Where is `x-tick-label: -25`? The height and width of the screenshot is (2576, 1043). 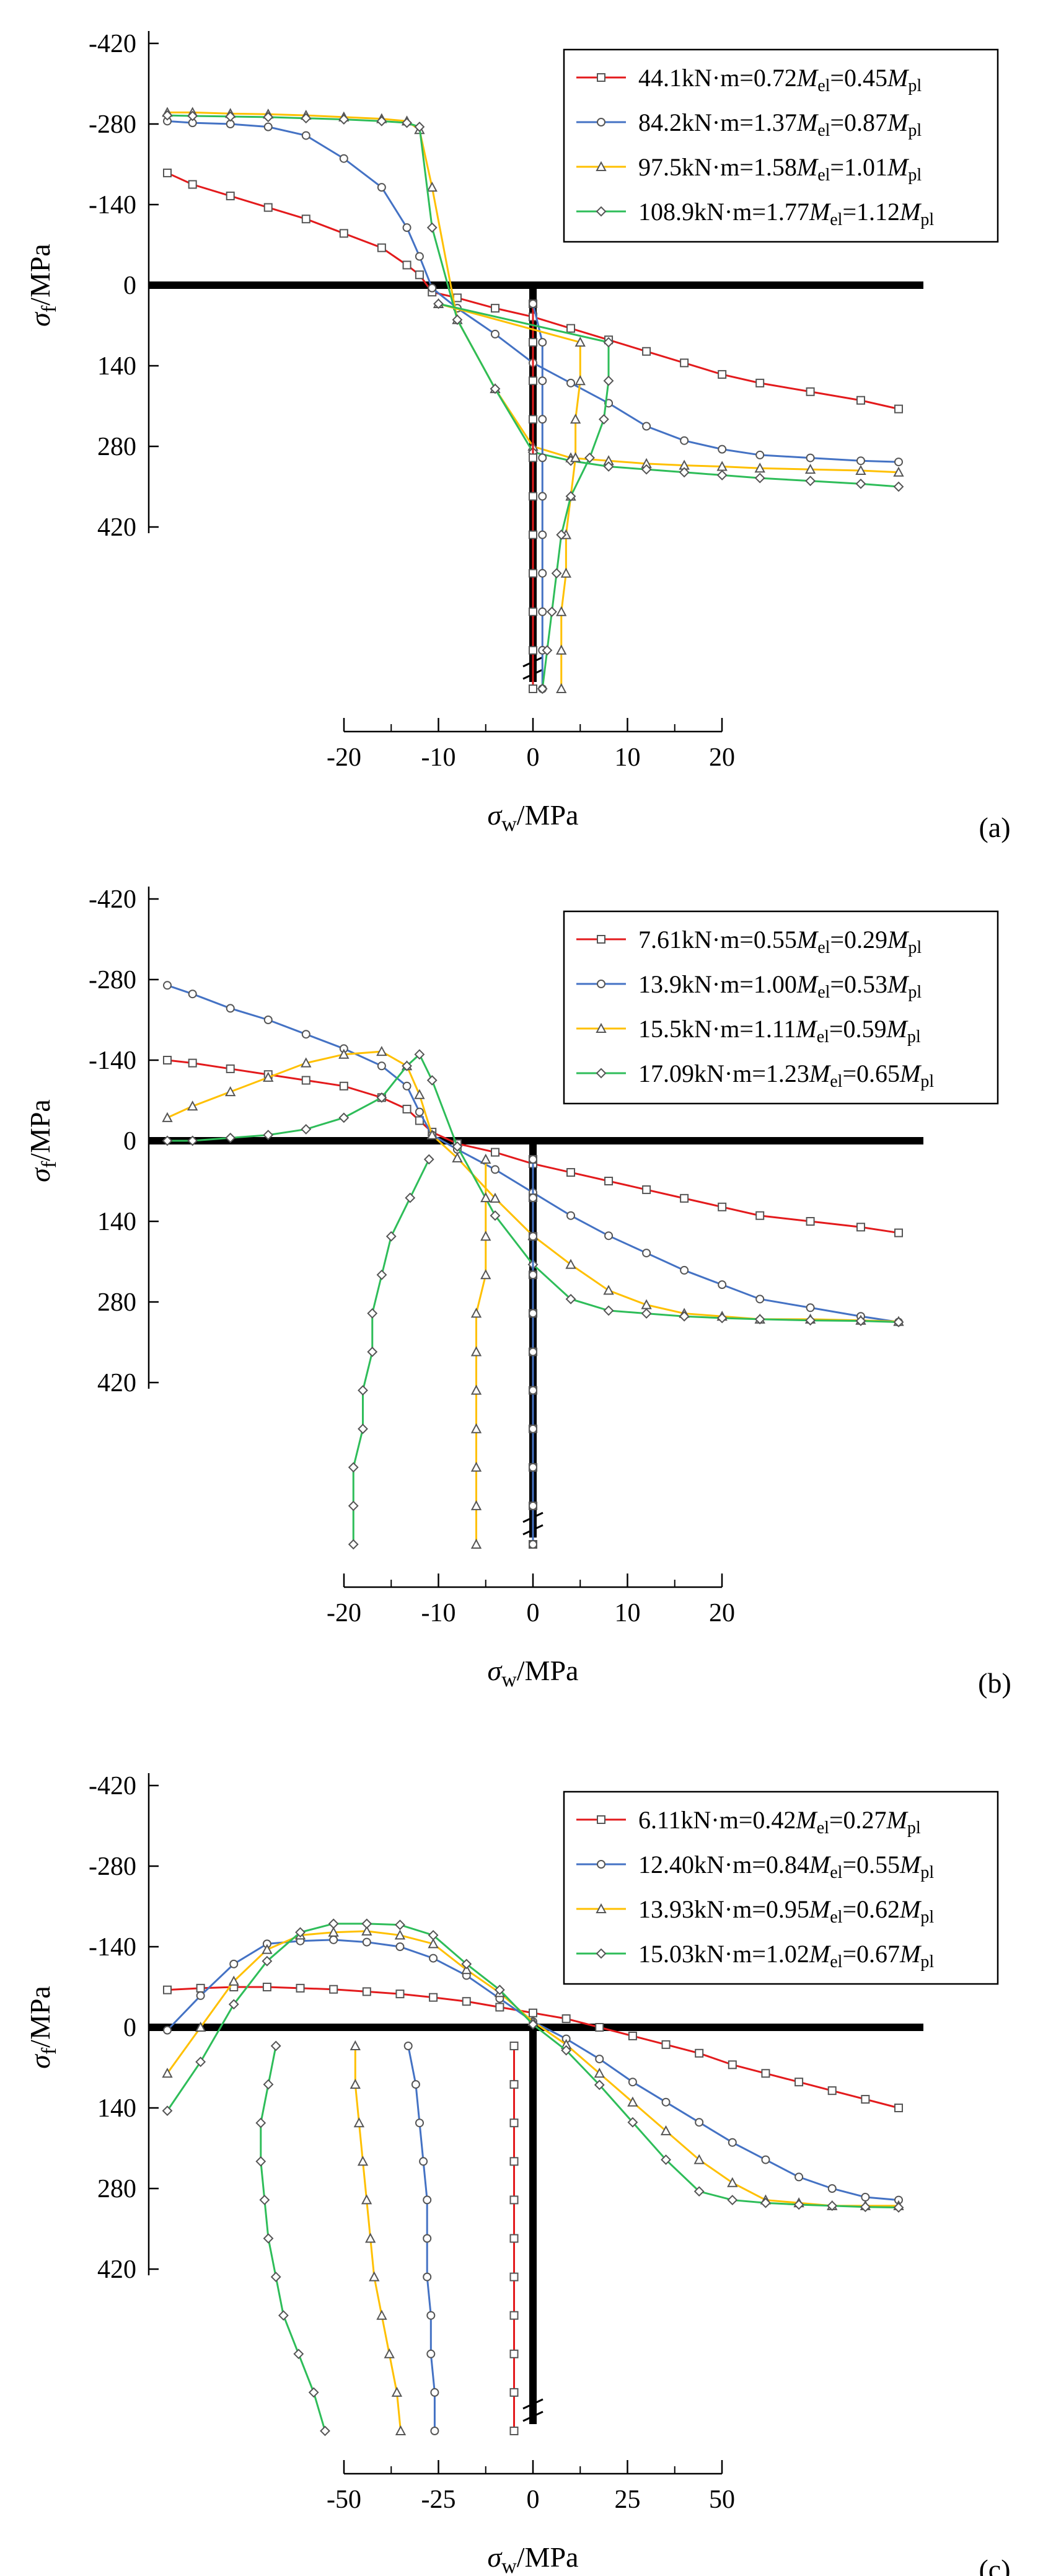
x-tick-label: -25 is located at coordinates (438, 2499).